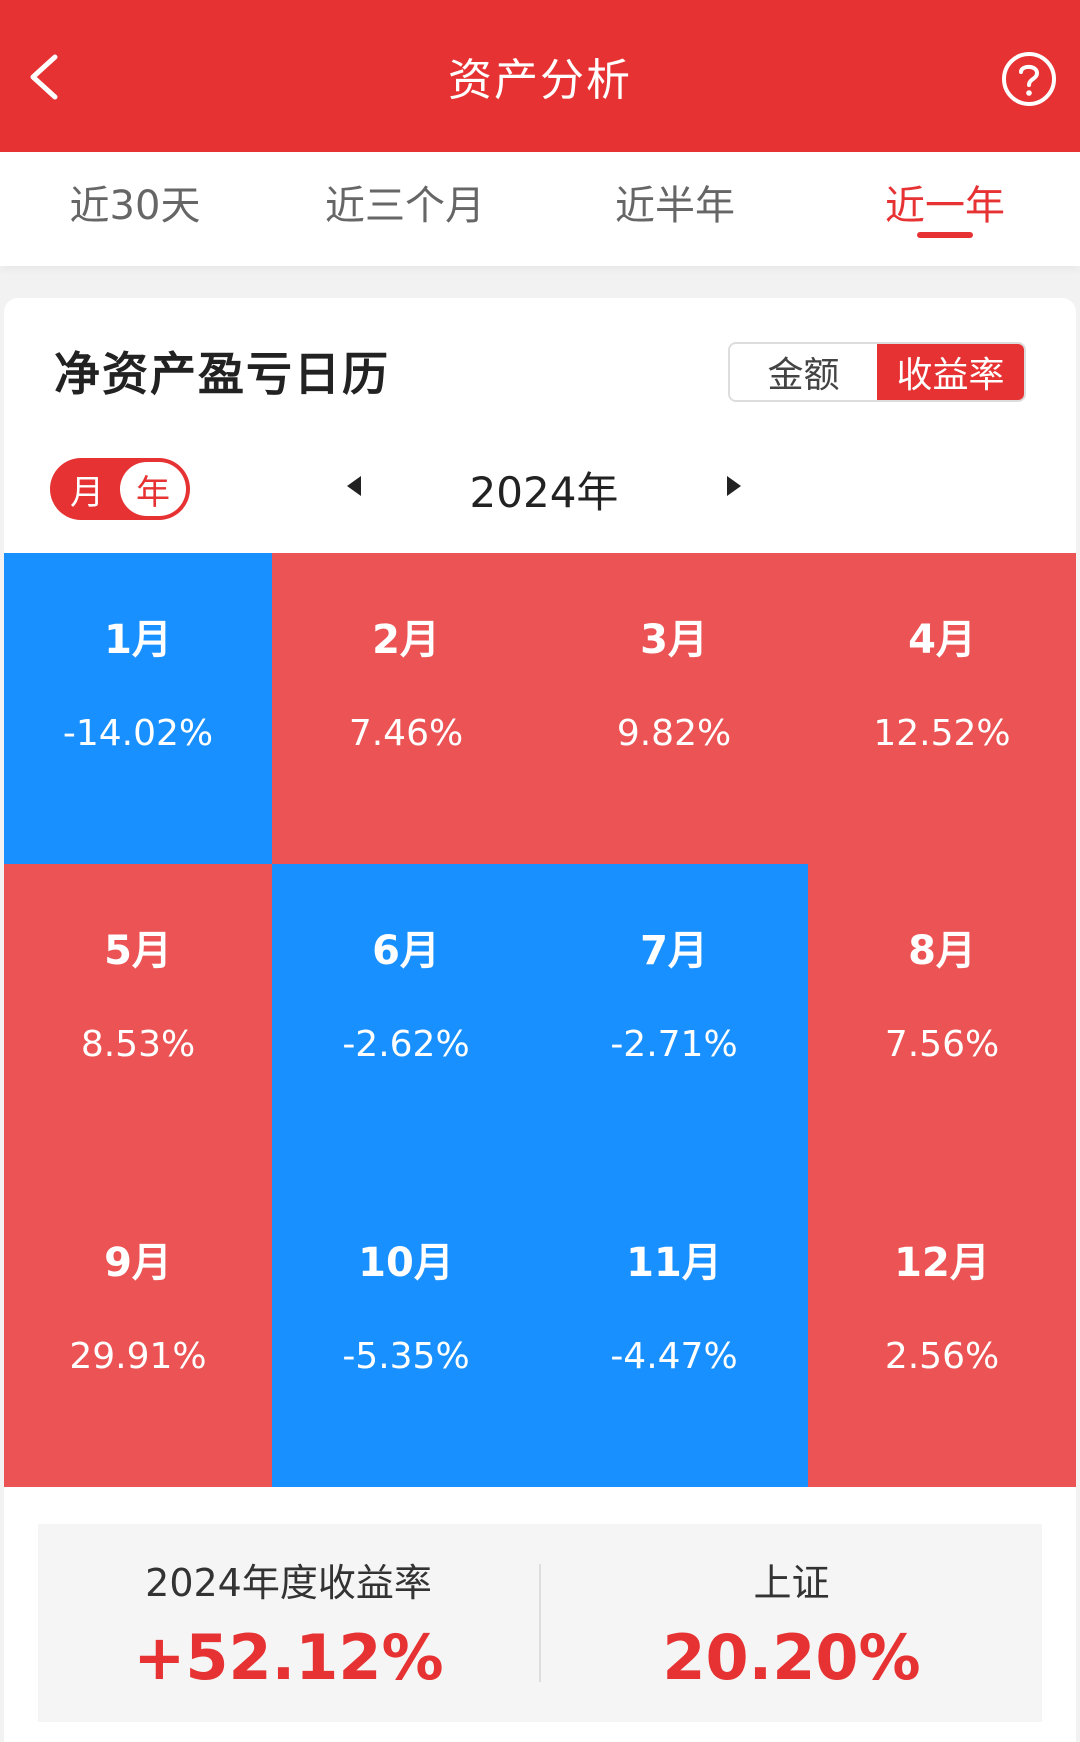  Describe the element at coordinates (674, 709) in the screenshot. I see `month-cell: 3月 9.82%` at that location.